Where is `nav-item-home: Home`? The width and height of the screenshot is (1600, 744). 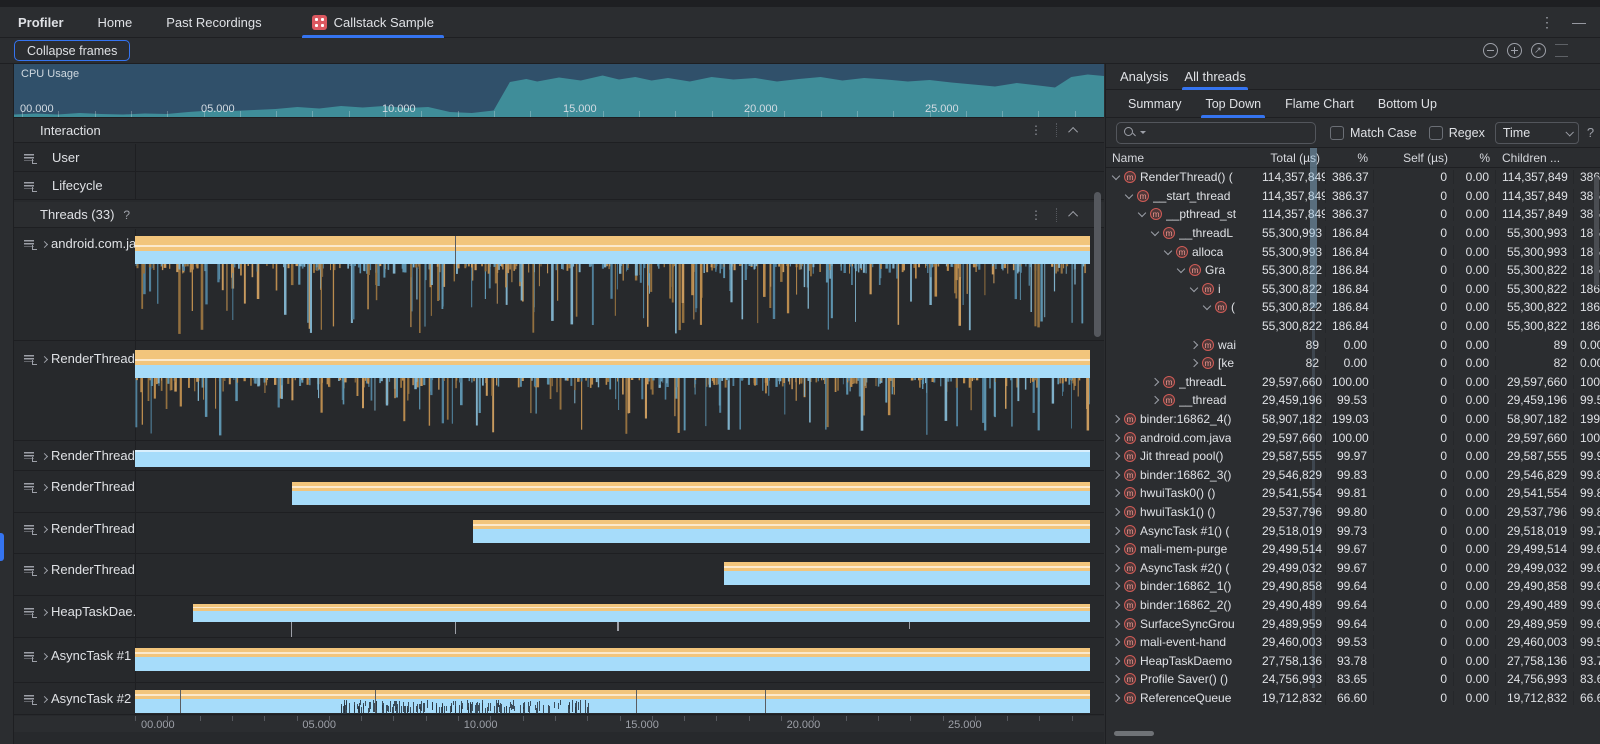
nav-item-home: Home is located at coordinates (115, 22).